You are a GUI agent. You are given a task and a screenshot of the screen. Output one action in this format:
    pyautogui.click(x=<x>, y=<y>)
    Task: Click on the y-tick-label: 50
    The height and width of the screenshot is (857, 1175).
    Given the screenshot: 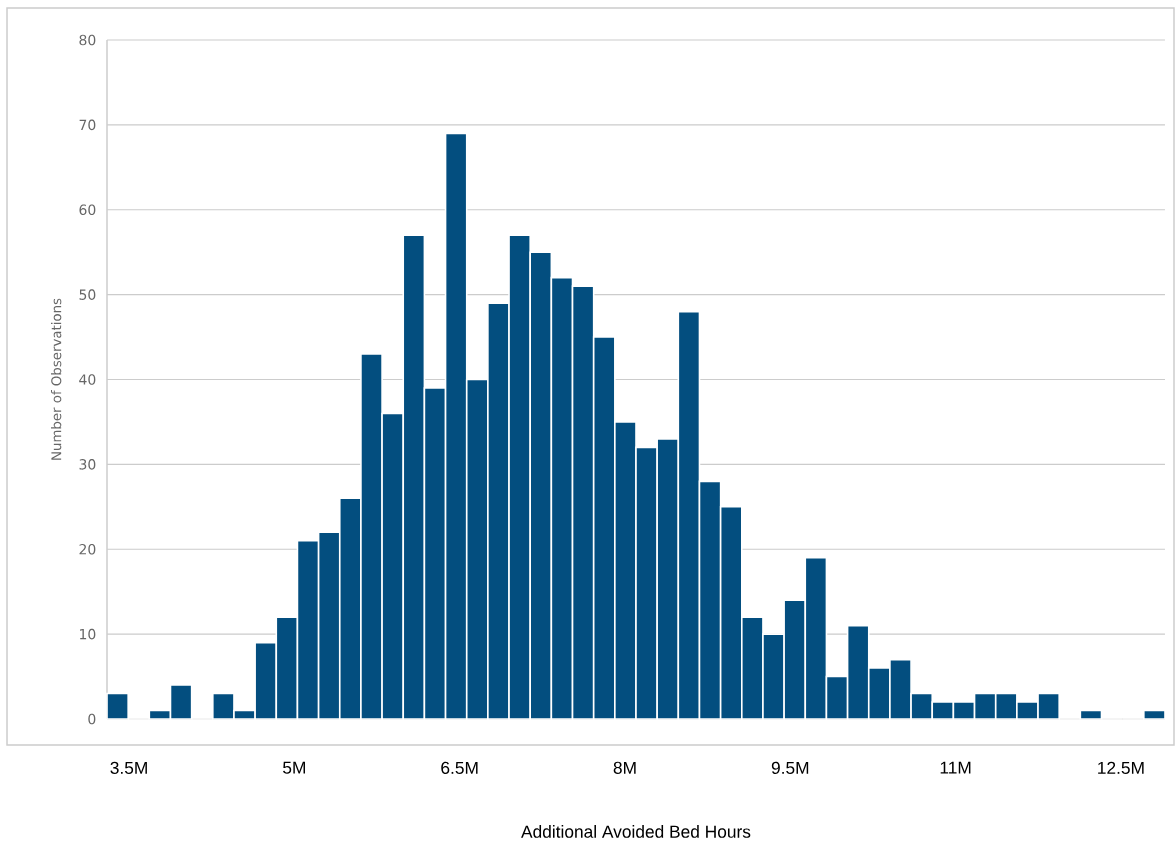 What is the action you would take?
    pyautogui.click(x=87, y=294)
    